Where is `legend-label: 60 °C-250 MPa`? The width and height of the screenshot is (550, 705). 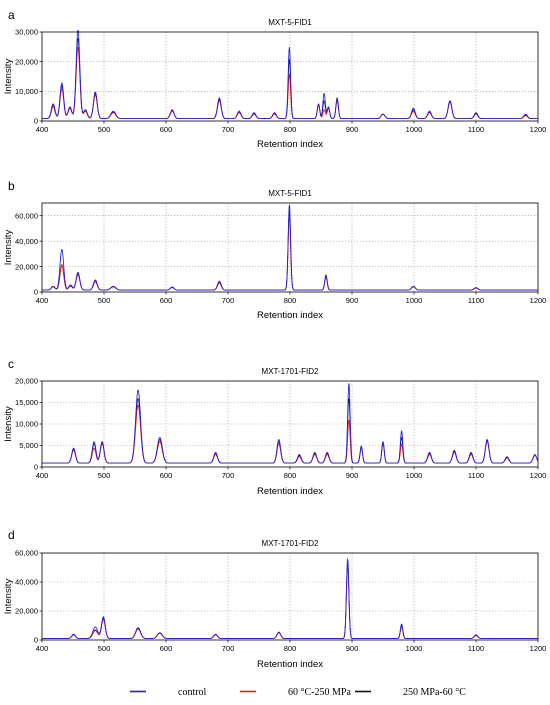
legend-label: 60 °C-250 MPa is located at coordinates (319, 692).